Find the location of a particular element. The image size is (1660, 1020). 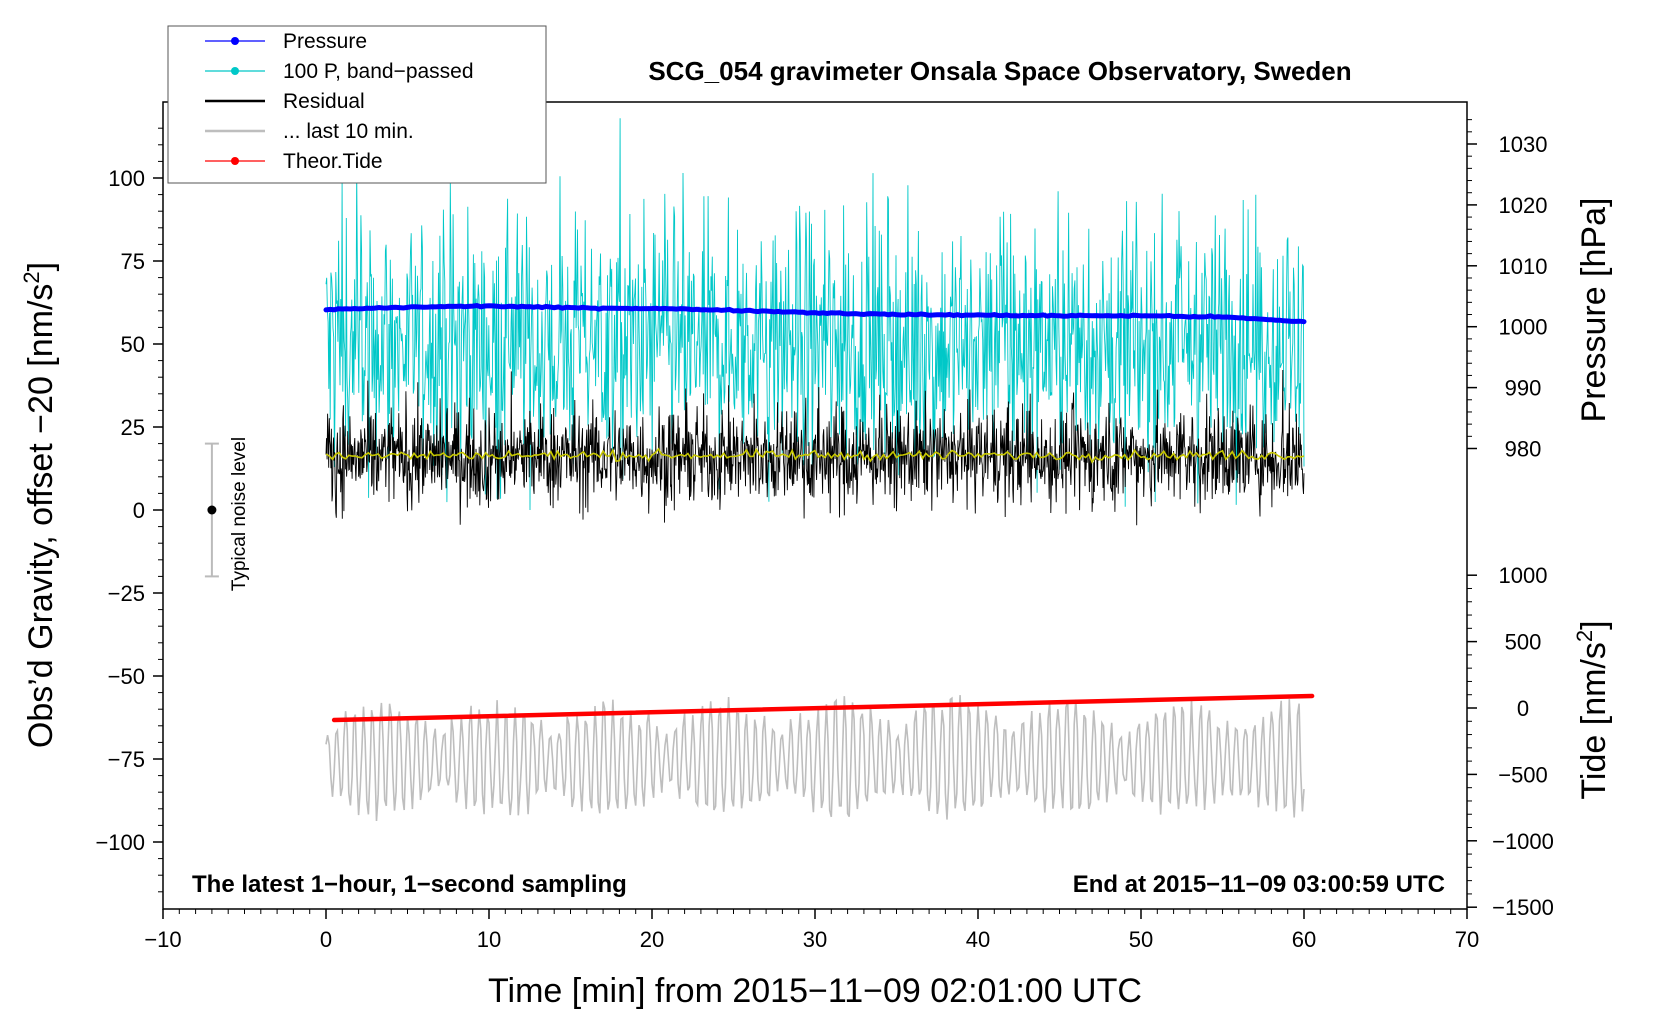

legend-label: ... last 10 min. is located at coordinates (348, 131).